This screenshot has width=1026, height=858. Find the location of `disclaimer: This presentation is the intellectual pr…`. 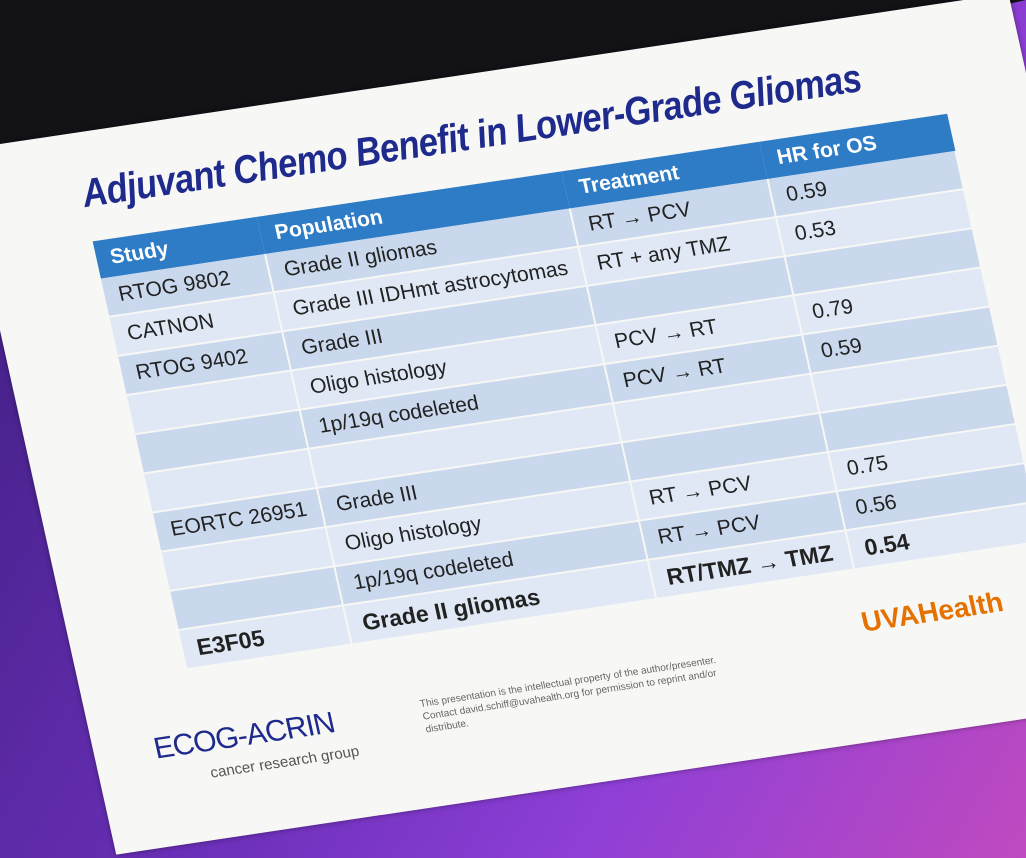

disclaimer: This presentation is the intellectual pr… is located at coordinates (568, 695).